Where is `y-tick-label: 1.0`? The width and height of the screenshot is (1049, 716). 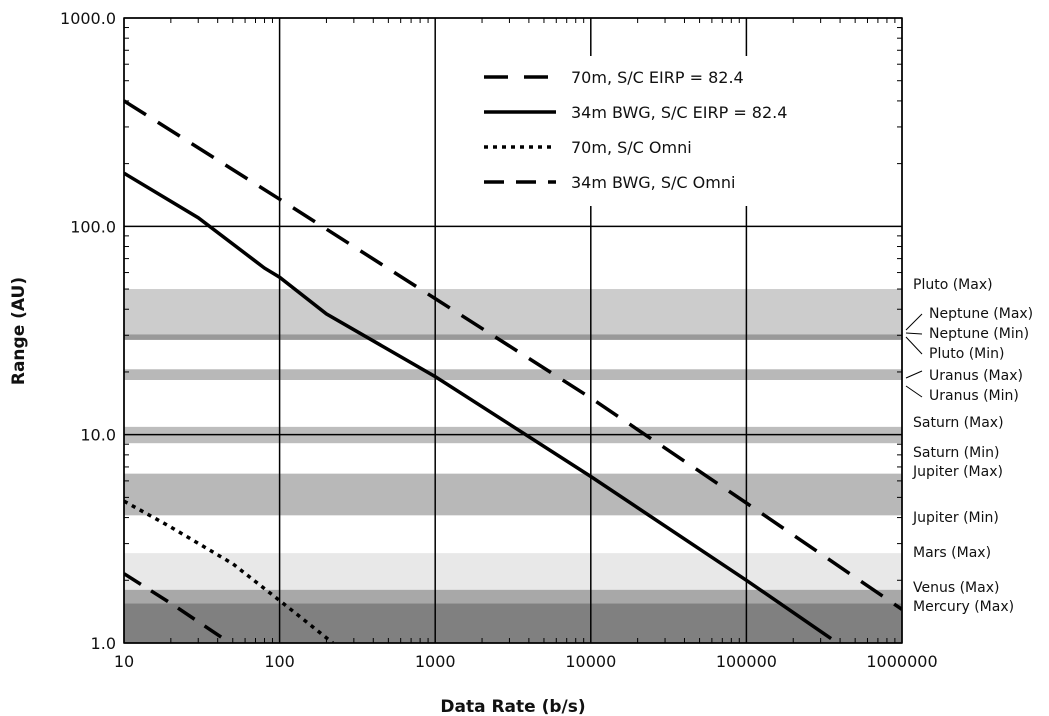 y-tick-label: 1.0 is located at coordinates (103, 643).